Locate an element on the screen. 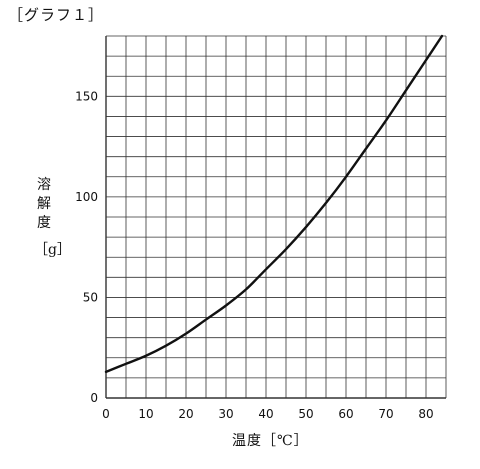  x-tick-label: 30 is located at coordinates (225, 414).